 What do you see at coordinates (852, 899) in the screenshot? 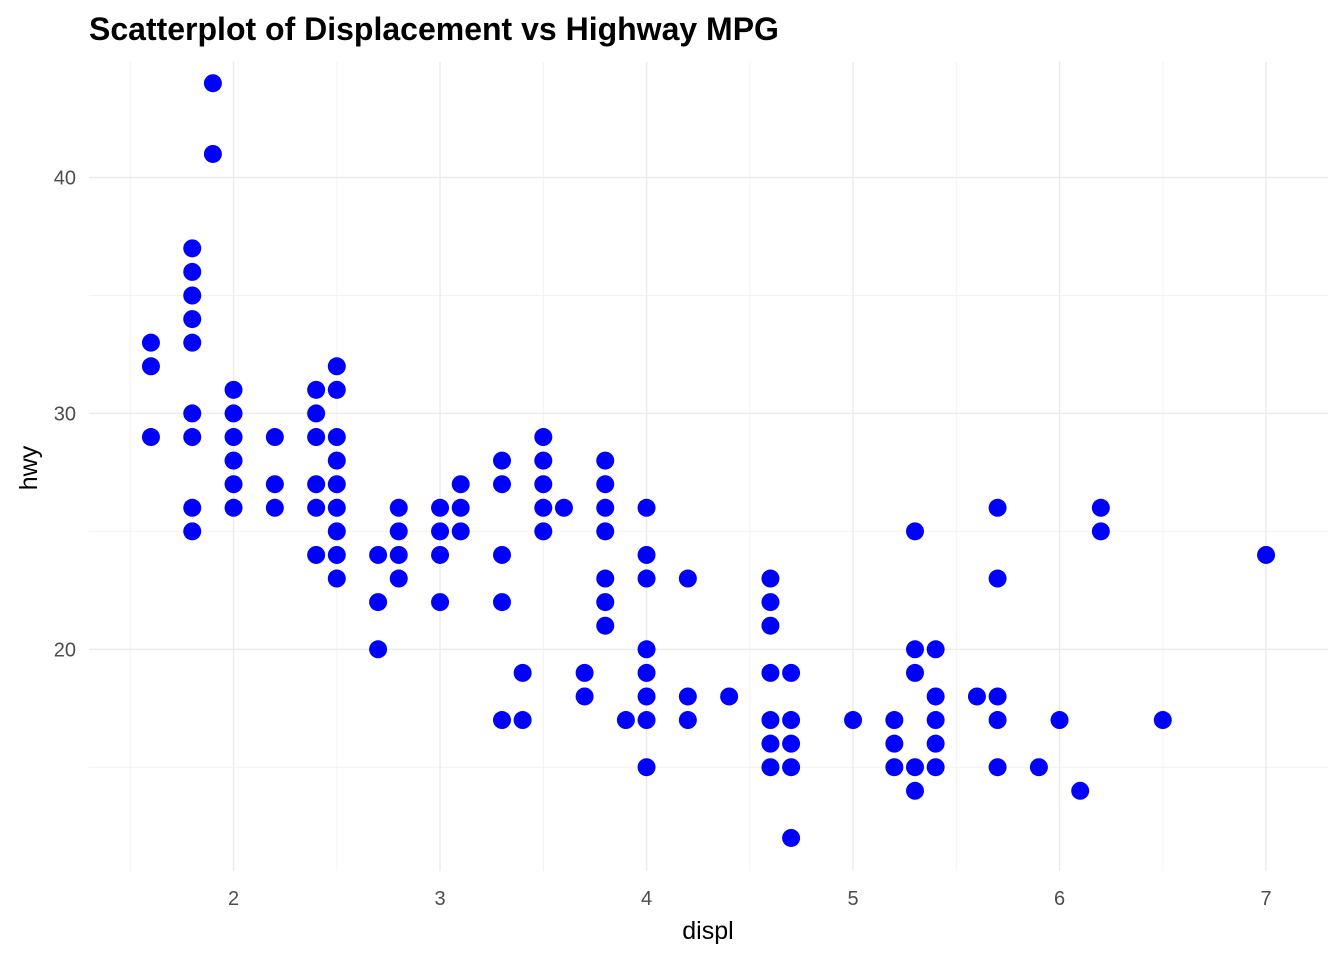
I see `x-tick-label: 5` at bounding box center [852, 899].